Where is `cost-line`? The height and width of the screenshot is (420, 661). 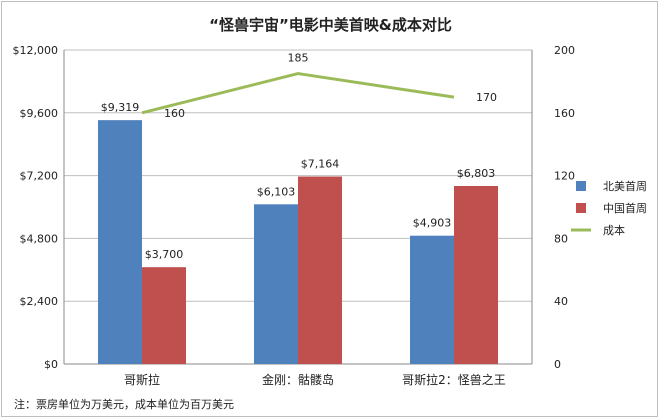
cost-line is located at coordinates (298, 93).